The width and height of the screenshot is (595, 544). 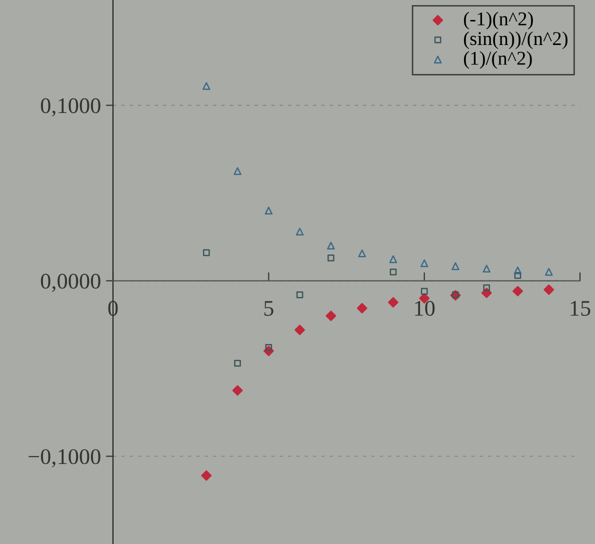 What do you see at coordinates (70, 107) in the screenshot?
I see `y-tick-label: 0,1000` at bounding box center [70, 107].